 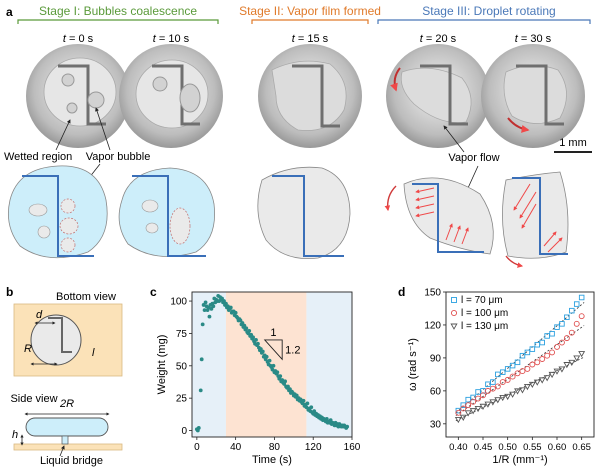 What do you see at coordinates (573, 143) in the screenshot?
I see `scale-bar-label: 1 mm` at bounding box center [573, 143].